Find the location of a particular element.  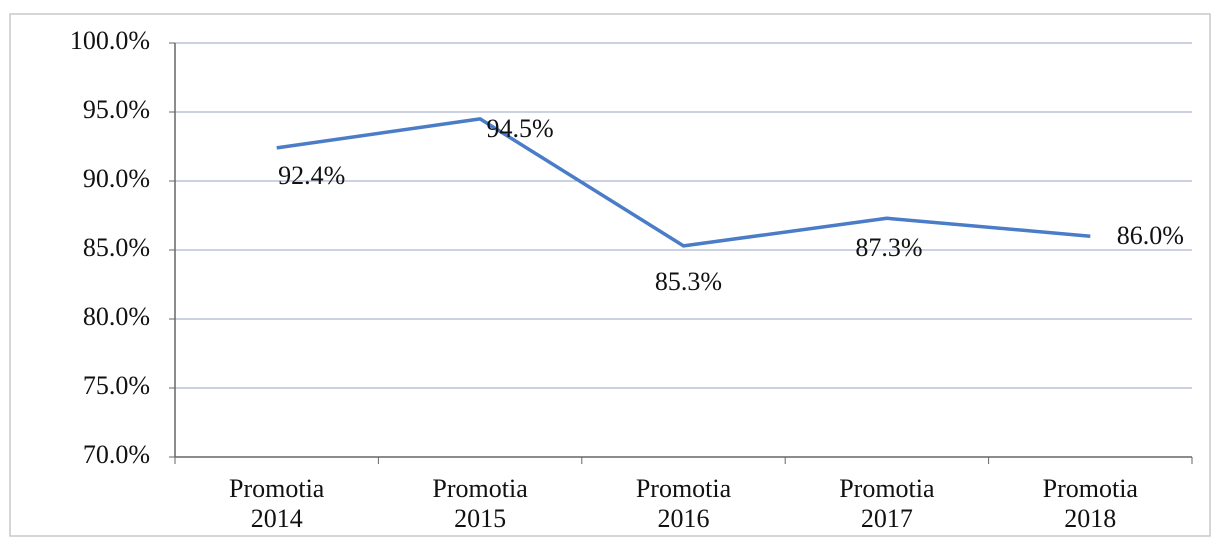

x-tick-label: Promotia 2017 is located at coordinates (887, 503).